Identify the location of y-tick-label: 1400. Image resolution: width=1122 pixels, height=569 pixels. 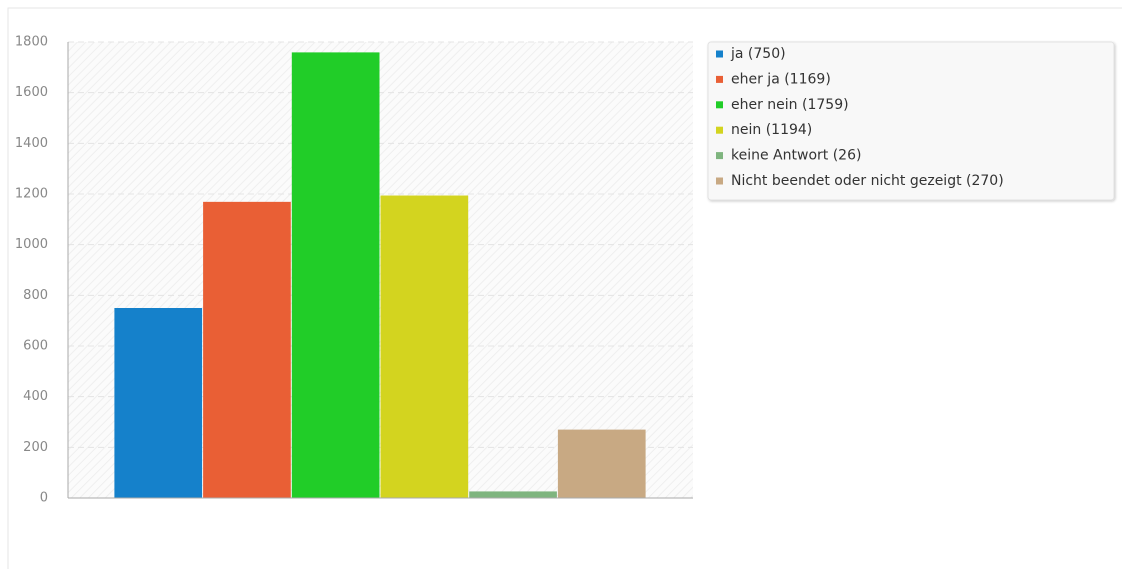
(31, 143).